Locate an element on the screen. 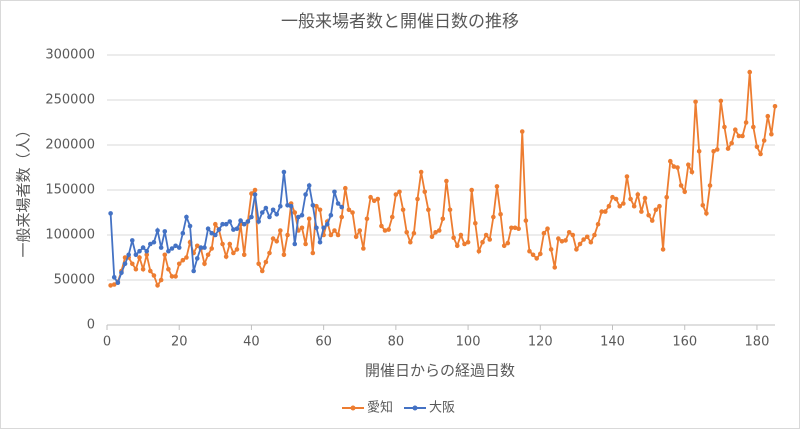  y-tick-label: 250000 is located at coordinates (70, 100).